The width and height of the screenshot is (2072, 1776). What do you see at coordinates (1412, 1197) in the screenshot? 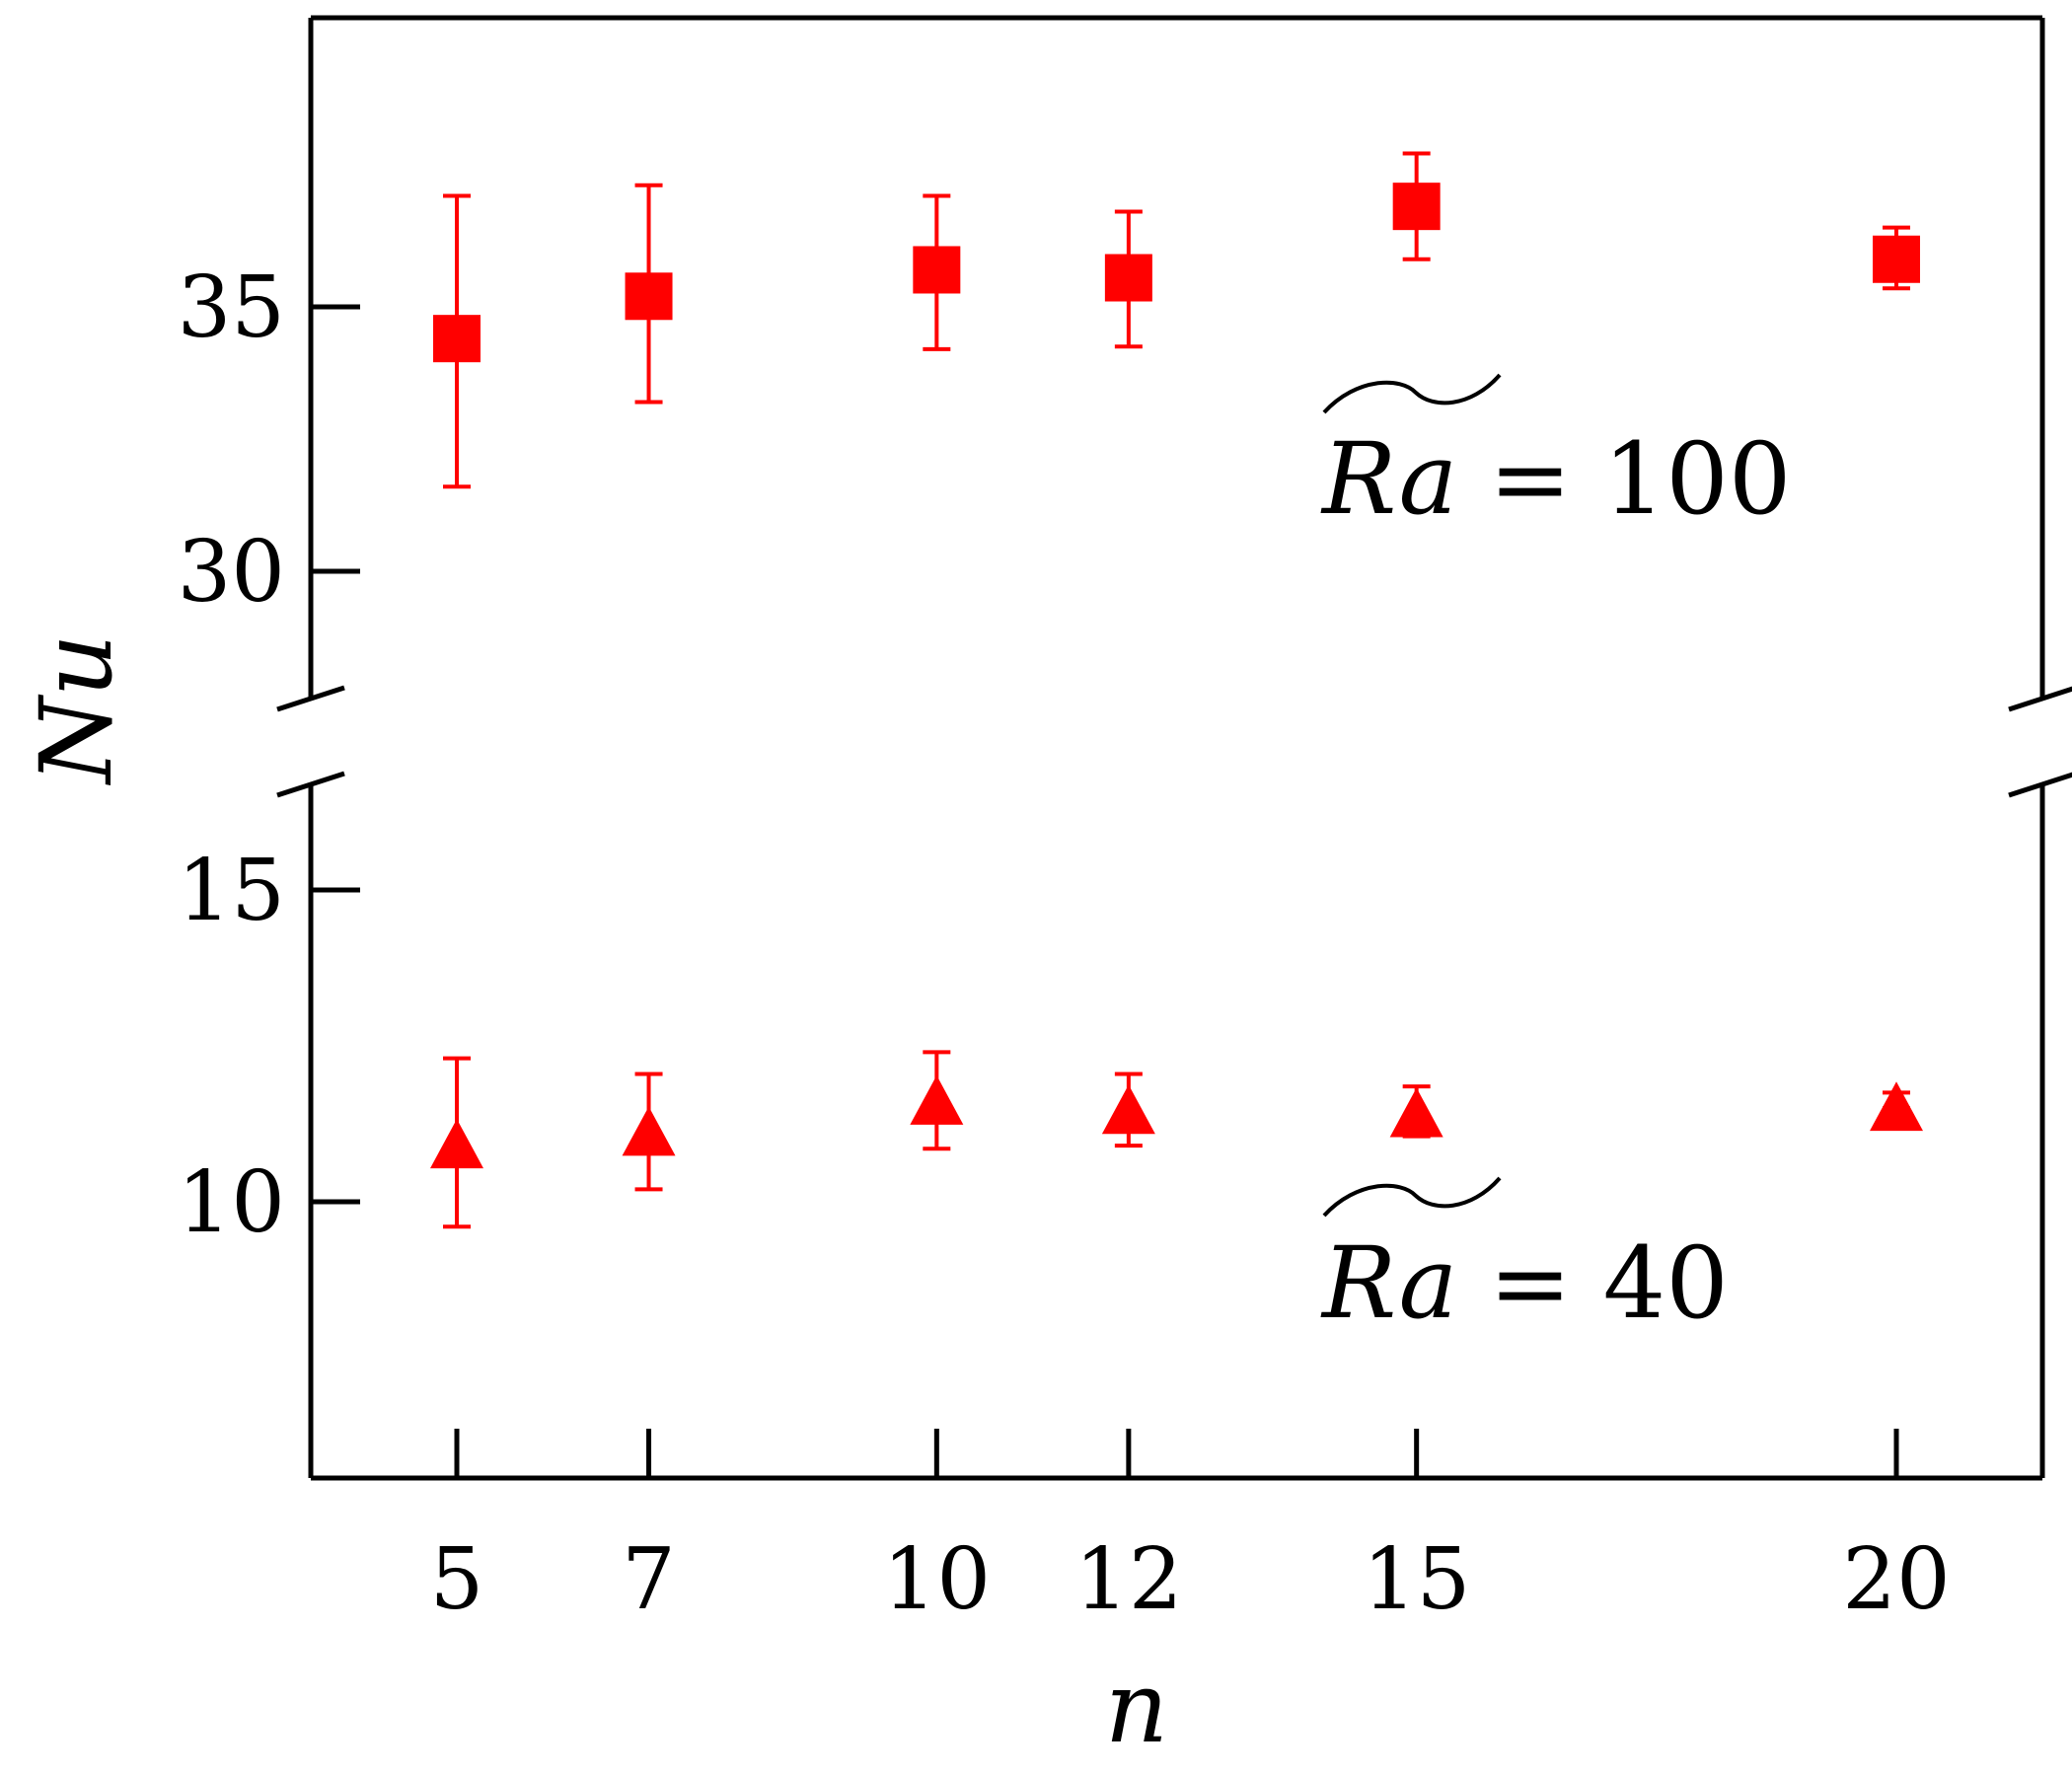
I see `tilde-accent-lower` at bounding box center [1412, 1197].